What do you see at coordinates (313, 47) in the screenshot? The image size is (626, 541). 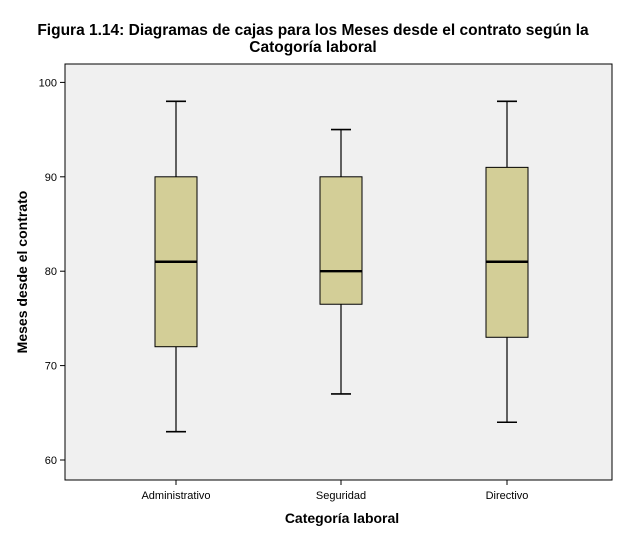 I see `chart-title-line2: Catogoría laboral` at bounding box center [313, 47].